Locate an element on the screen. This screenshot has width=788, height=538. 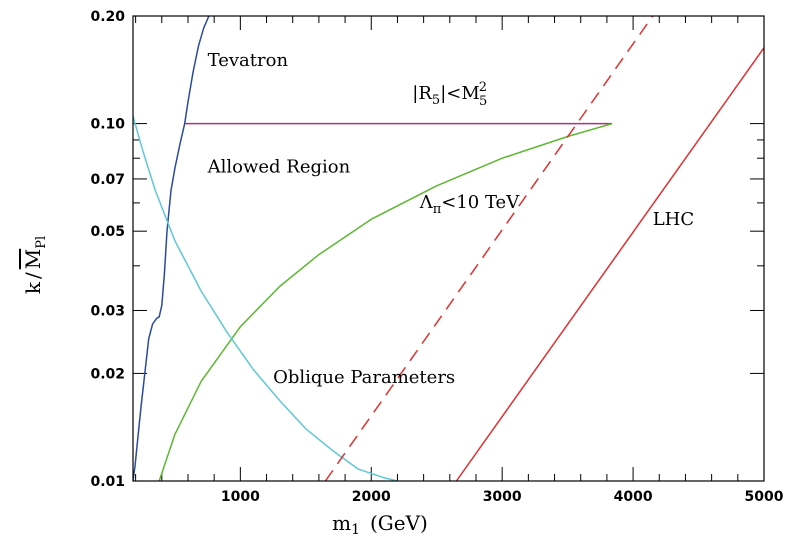
y-tick-label: 0.07 is located at coordinates (107, 180).